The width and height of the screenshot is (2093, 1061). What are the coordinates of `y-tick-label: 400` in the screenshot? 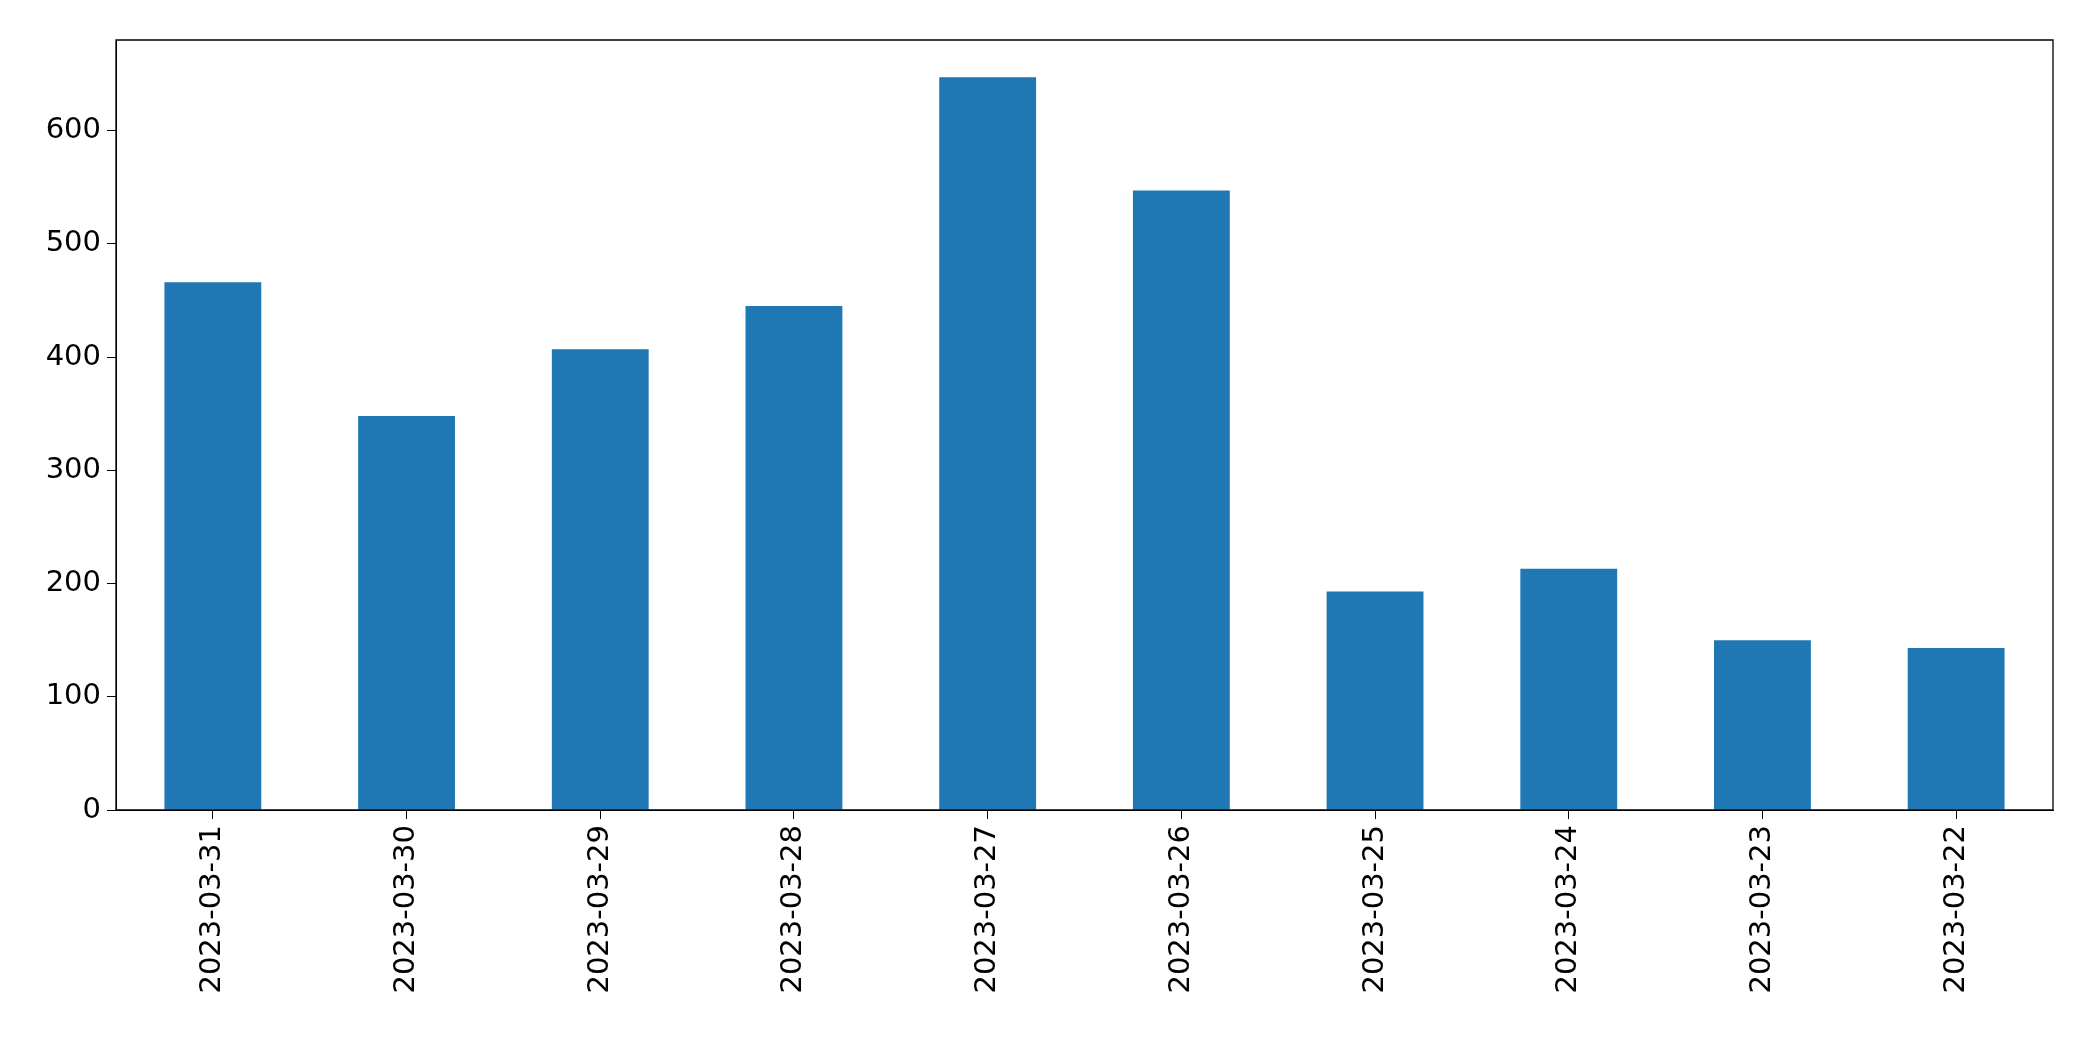 It's located at (73, 354).